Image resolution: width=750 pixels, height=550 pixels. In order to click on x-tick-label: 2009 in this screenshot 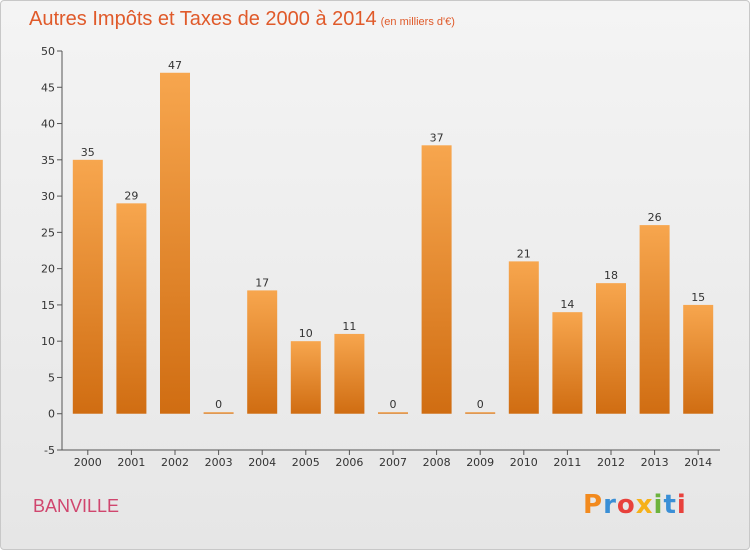, I will do `click(480, 462)`.